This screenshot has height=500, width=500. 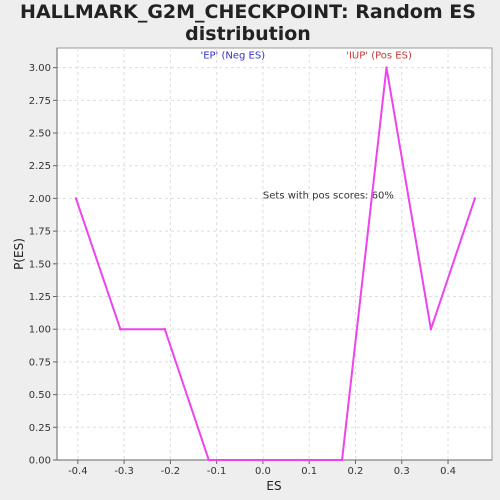 I want to click on chart-title-line-1: HALLMARK_G2M_CHECKPOINT: Random ES, so click(x=248, y=12).